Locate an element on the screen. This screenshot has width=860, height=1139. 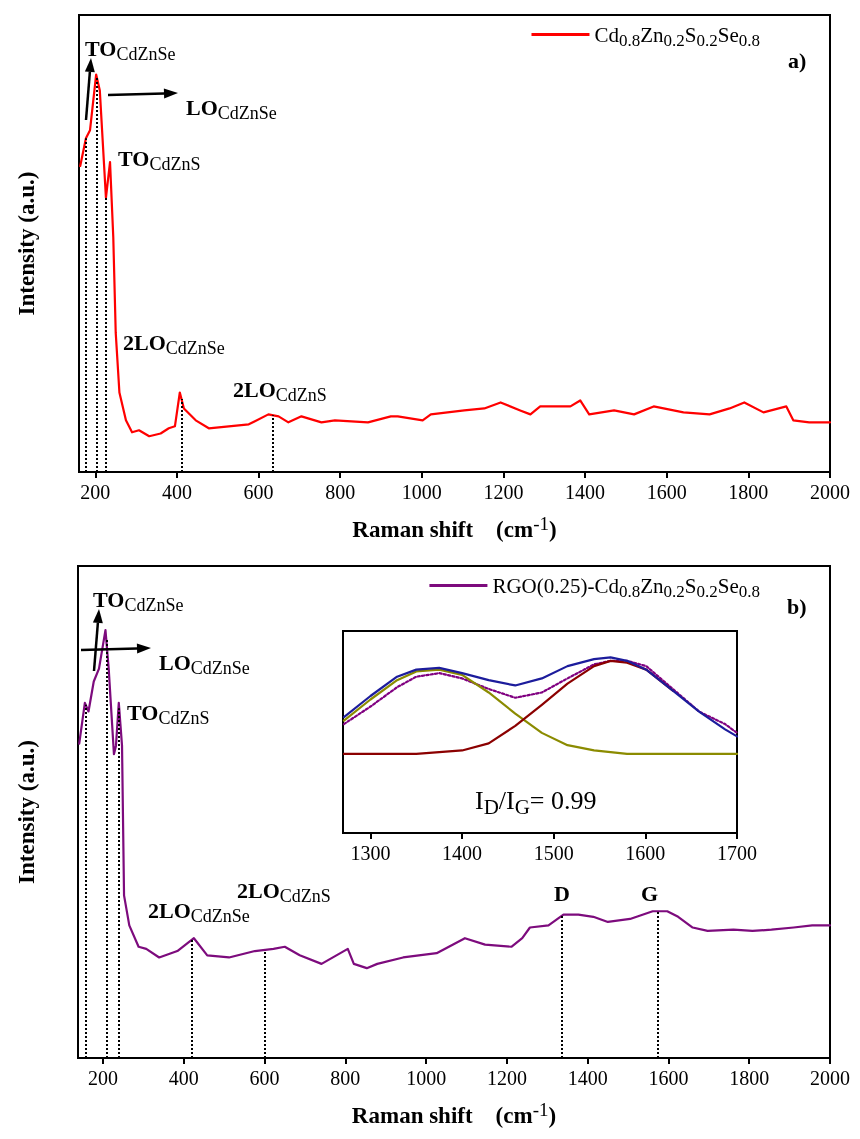
text: b) is located at coordinates (797, 606).